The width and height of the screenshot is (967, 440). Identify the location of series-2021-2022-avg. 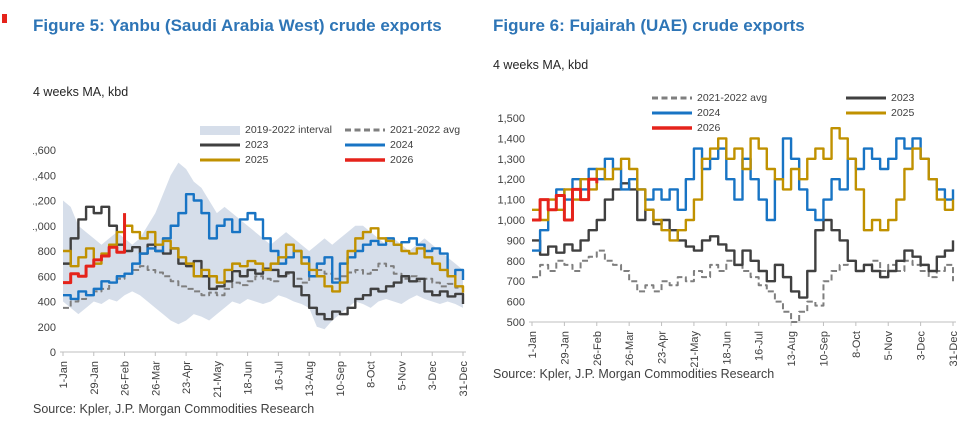
(743, 286).